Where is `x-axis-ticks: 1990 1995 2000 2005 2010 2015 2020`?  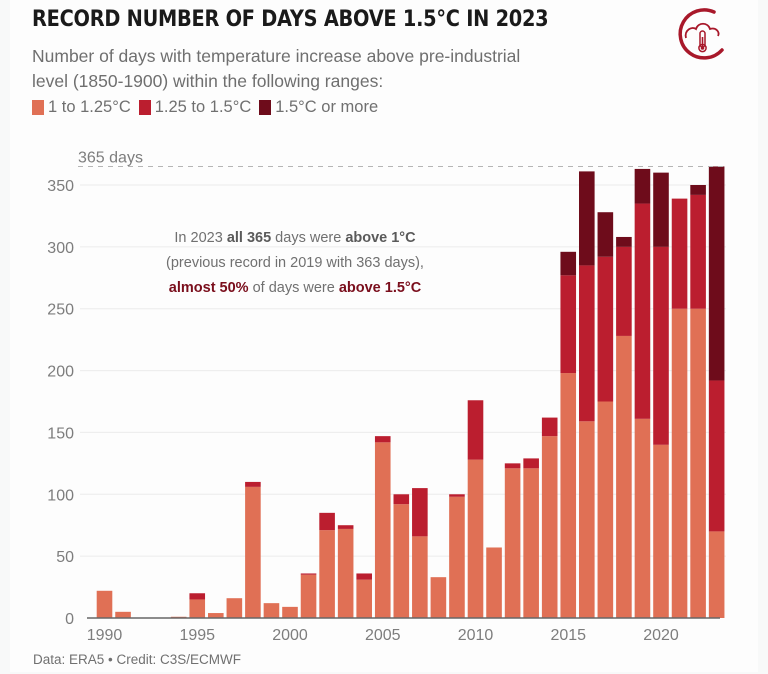
x-axis-ticks: 1990 1995 2000 2005 2010 2015 2020 is located at coordinates (383, 635).